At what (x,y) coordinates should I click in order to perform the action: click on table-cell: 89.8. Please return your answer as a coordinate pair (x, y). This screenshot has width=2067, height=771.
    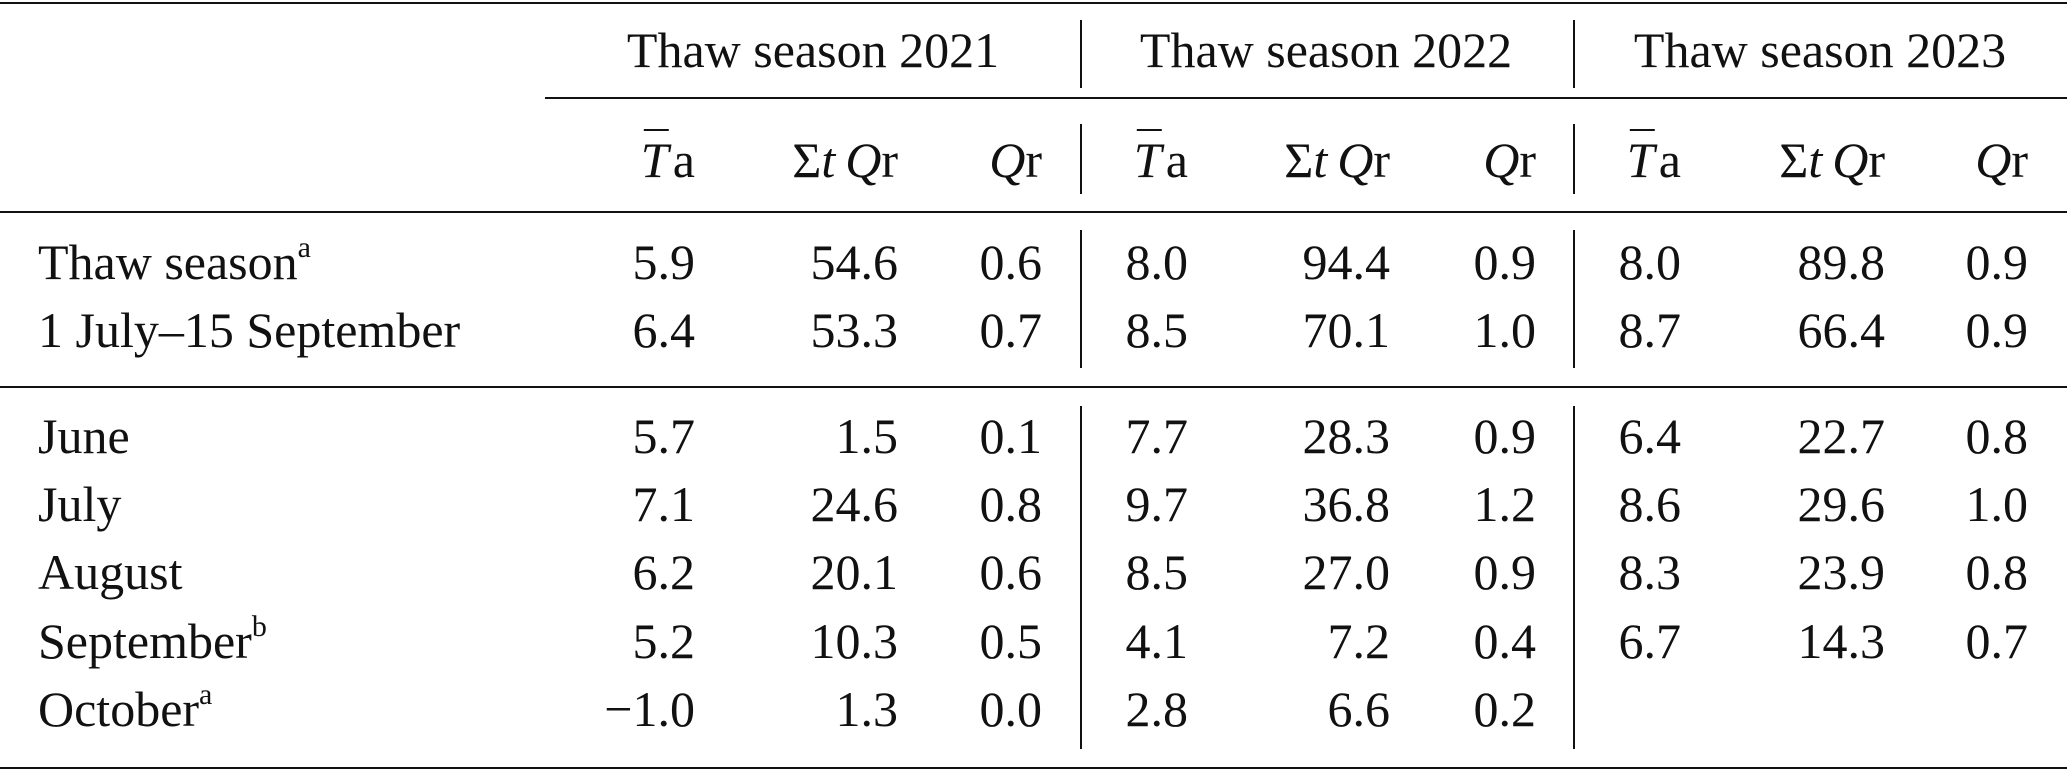
    Looking at the image, I should click on (1841, 262).